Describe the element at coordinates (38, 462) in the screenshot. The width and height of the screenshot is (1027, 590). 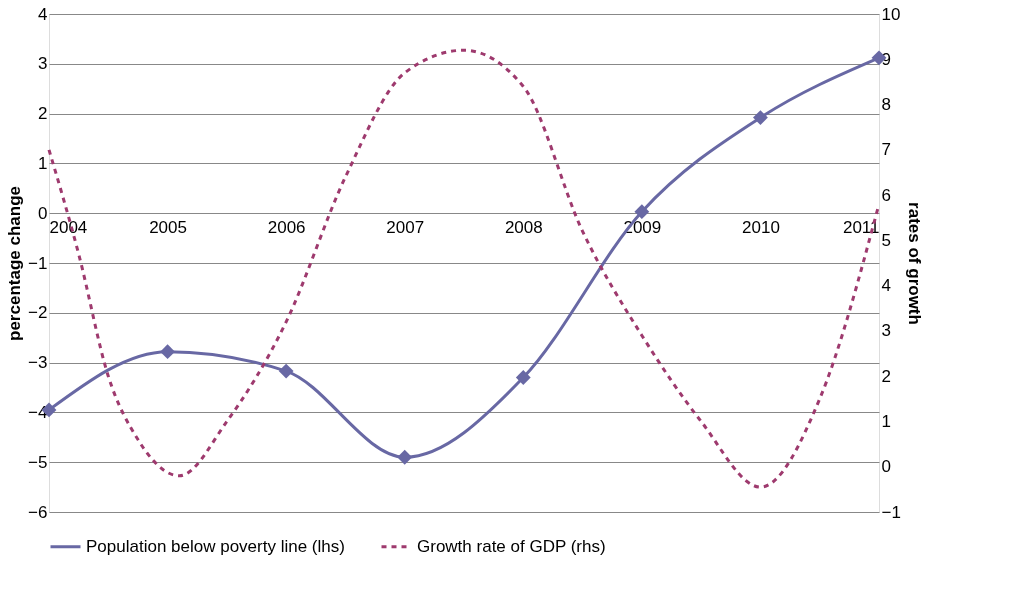
I see `y-tick-label: −5` at that location.